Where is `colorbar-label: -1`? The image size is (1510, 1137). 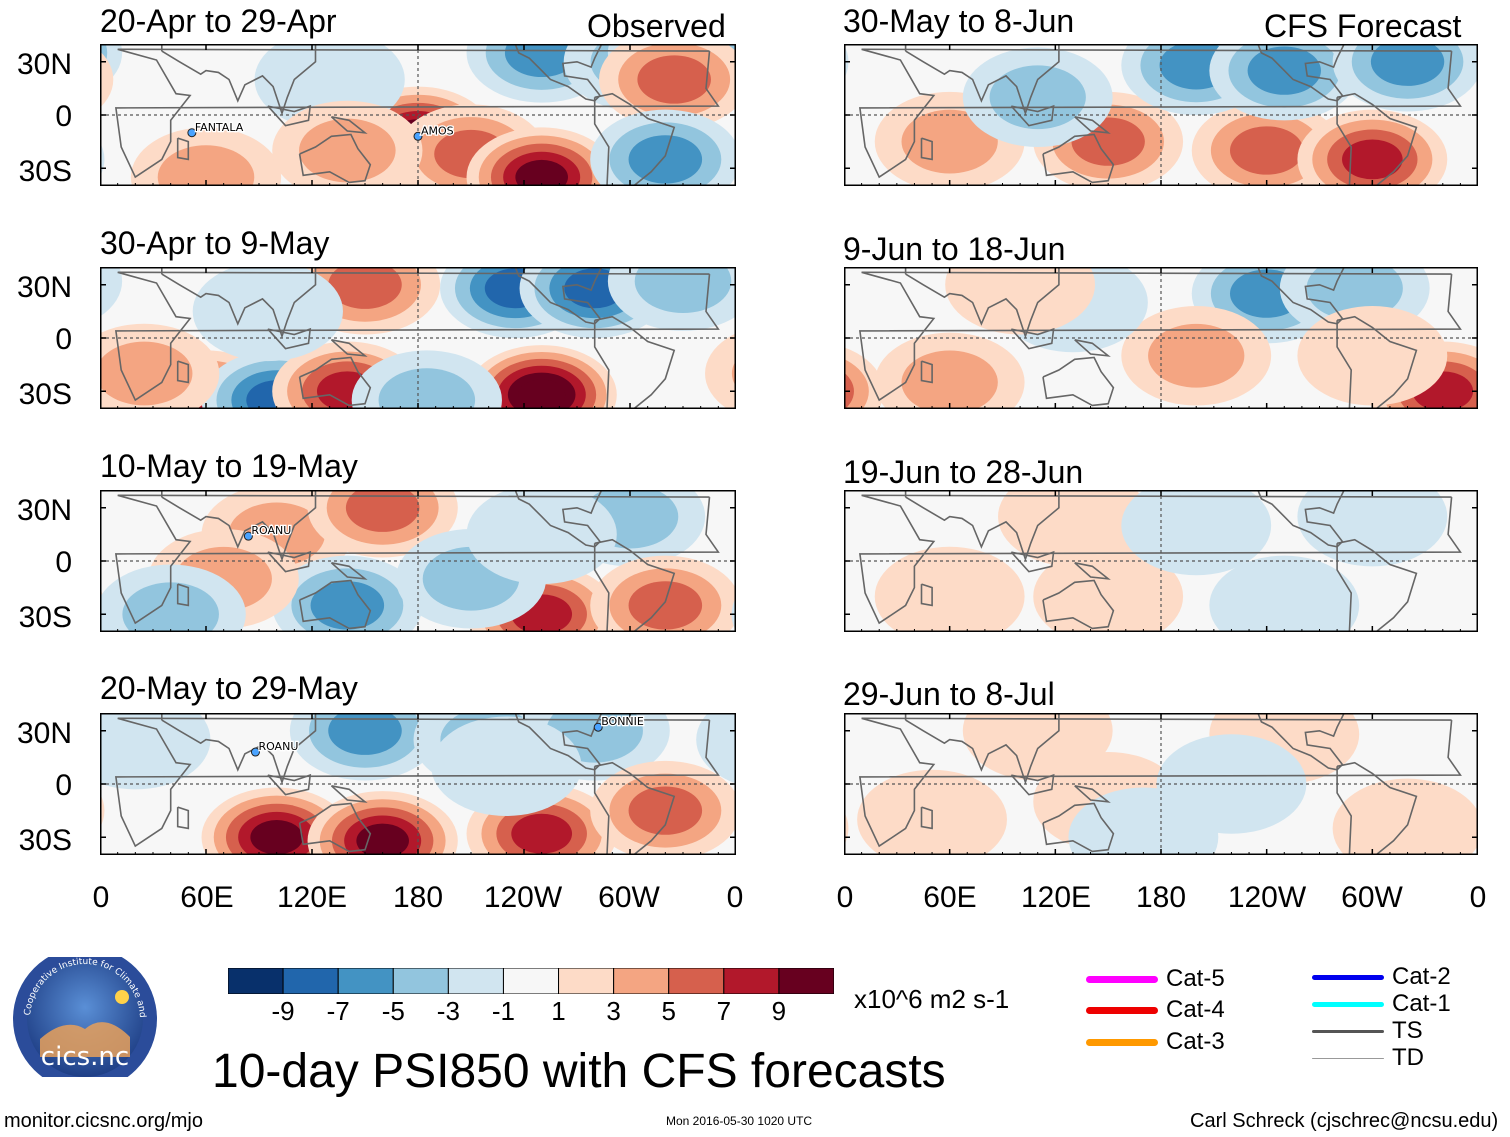
colorbar-label: -1 is located at coordinates (503, 1011).